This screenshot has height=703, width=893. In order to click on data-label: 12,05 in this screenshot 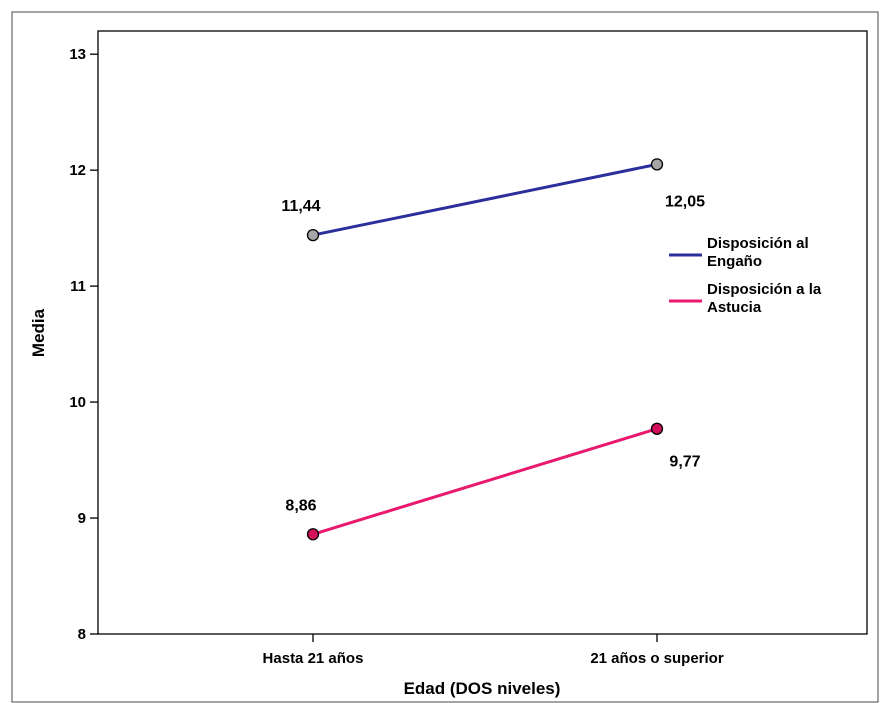, I will do `click(685, 201)`.